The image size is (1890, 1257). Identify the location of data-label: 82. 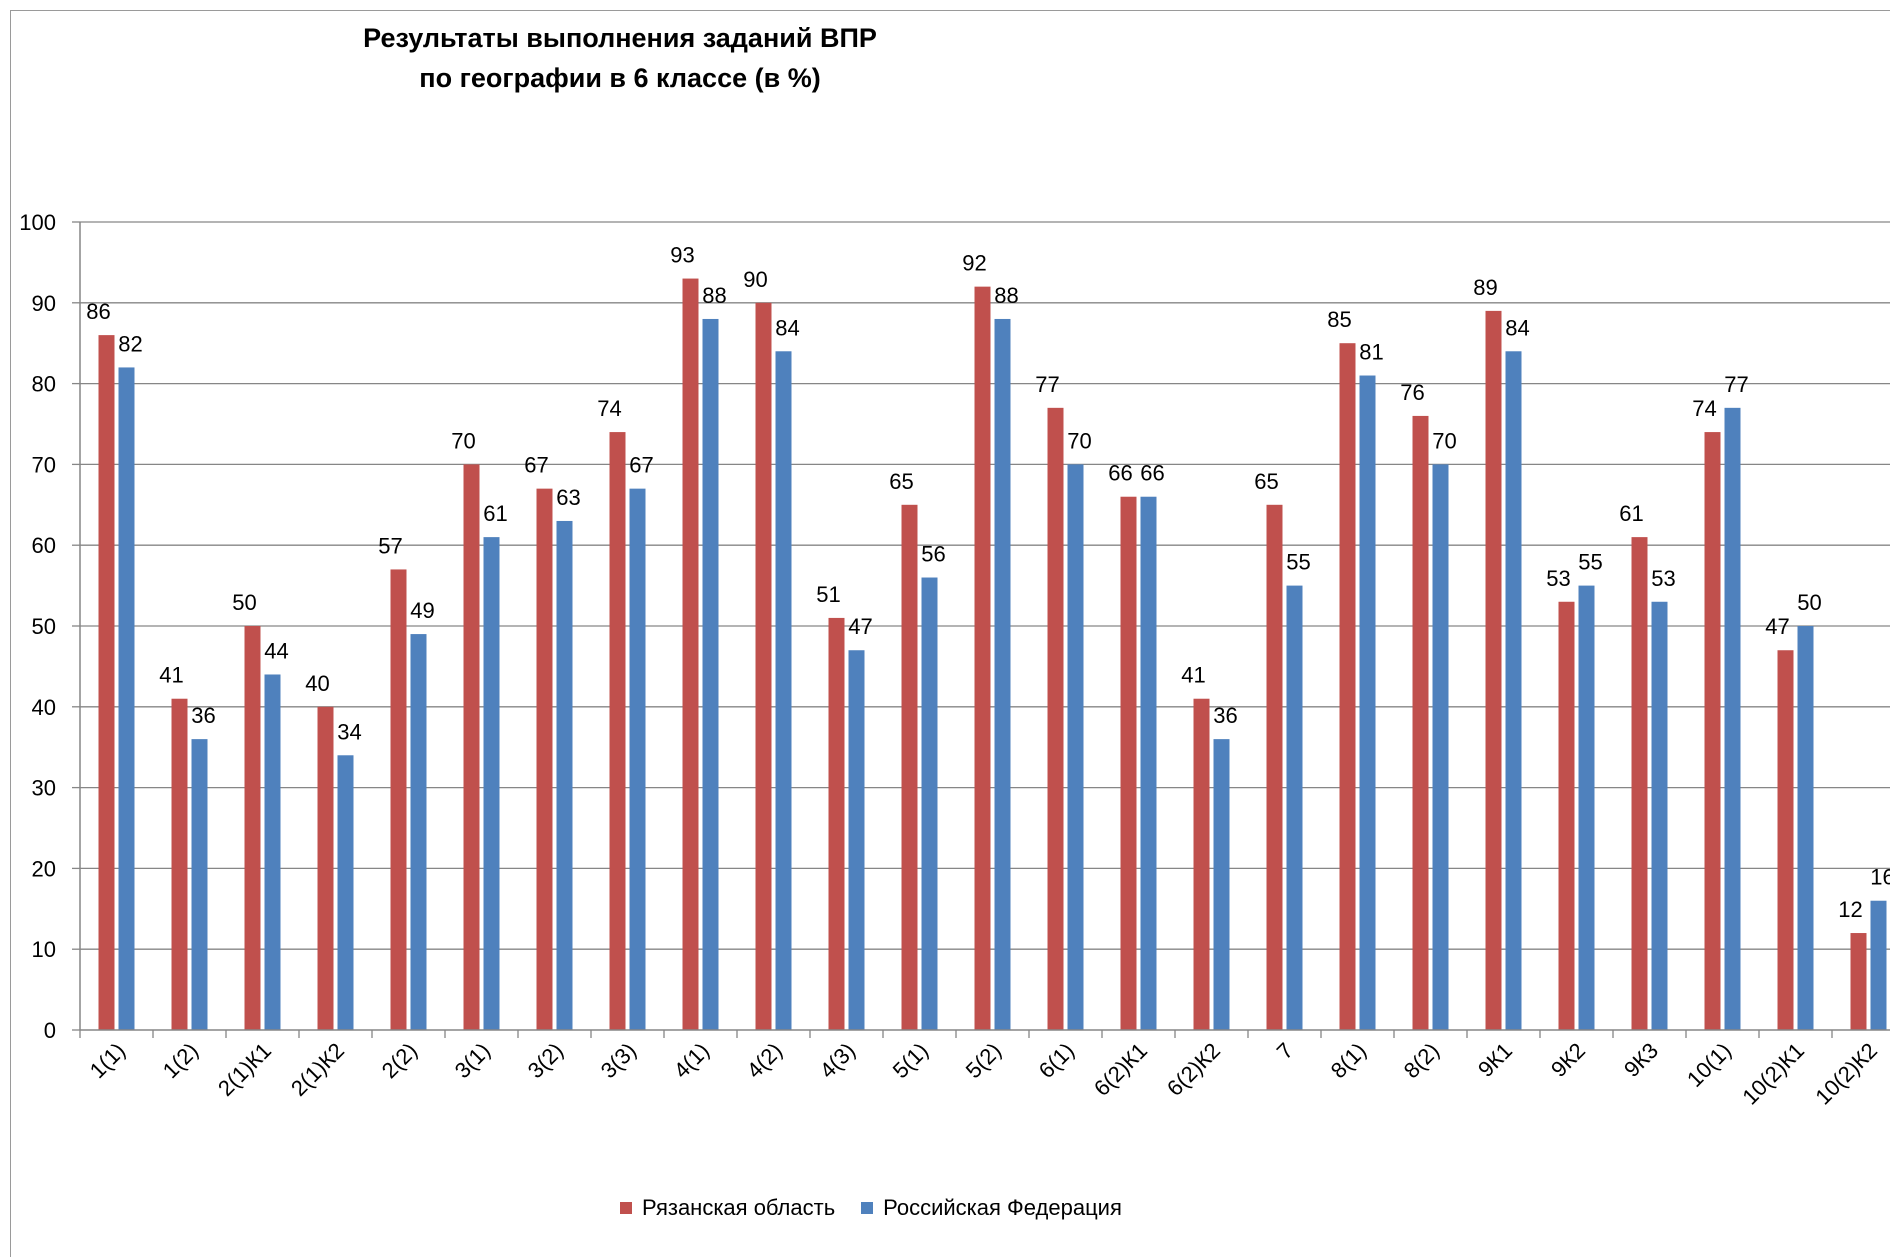
(130, 343).